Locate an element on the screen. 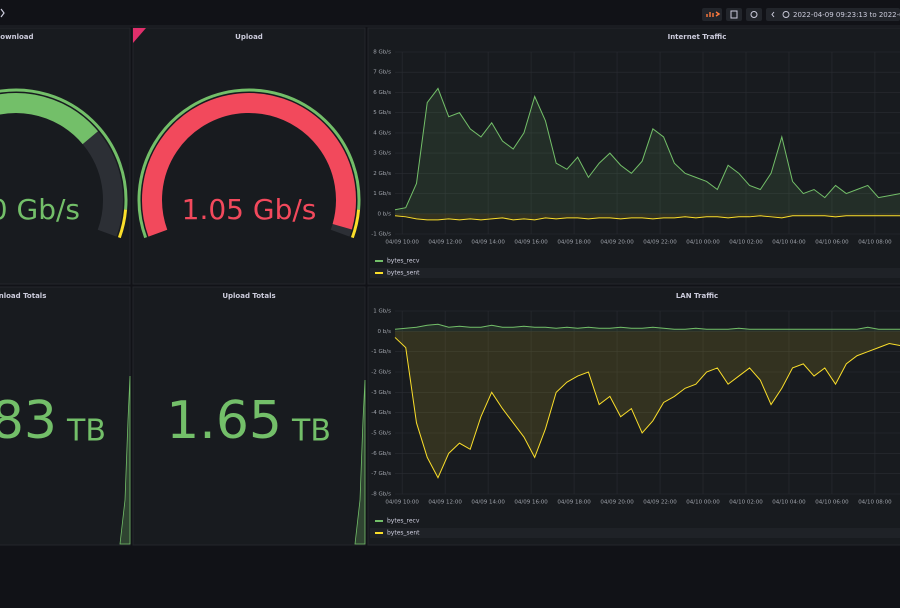  panel-title: Download is located at coordinates (17, 37).